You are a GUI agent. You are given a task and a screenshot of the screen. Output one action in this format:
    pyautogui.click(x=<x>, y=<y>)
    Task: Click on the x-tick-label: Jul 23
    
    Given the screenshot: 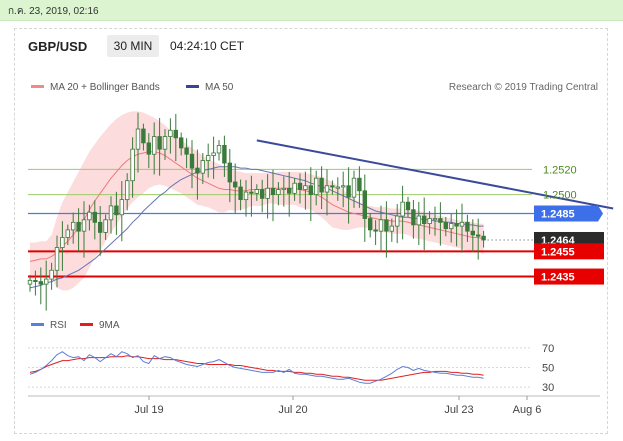 What is the action you would take?
    pyautogui.click(x=458, y=410)
    